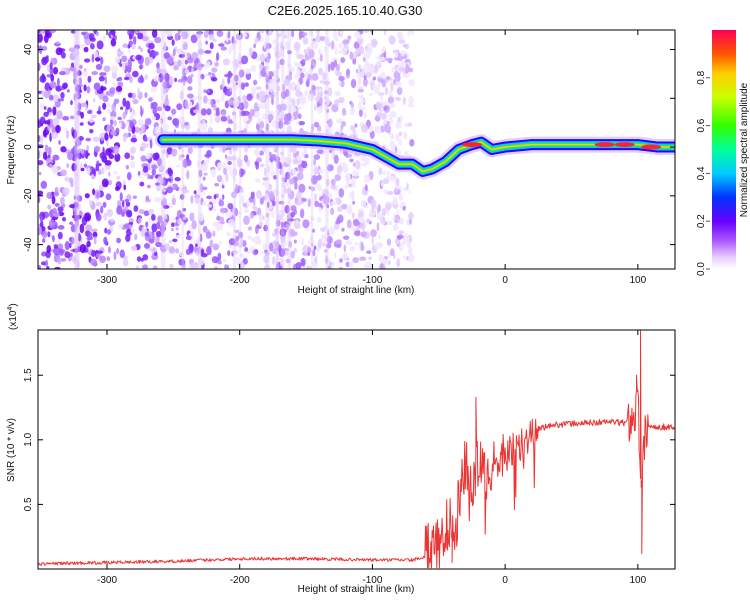 This screenshot has width=750, height=600. I want to click on colorbar-label: Normalized spectral amplitude, so click(744, 149).